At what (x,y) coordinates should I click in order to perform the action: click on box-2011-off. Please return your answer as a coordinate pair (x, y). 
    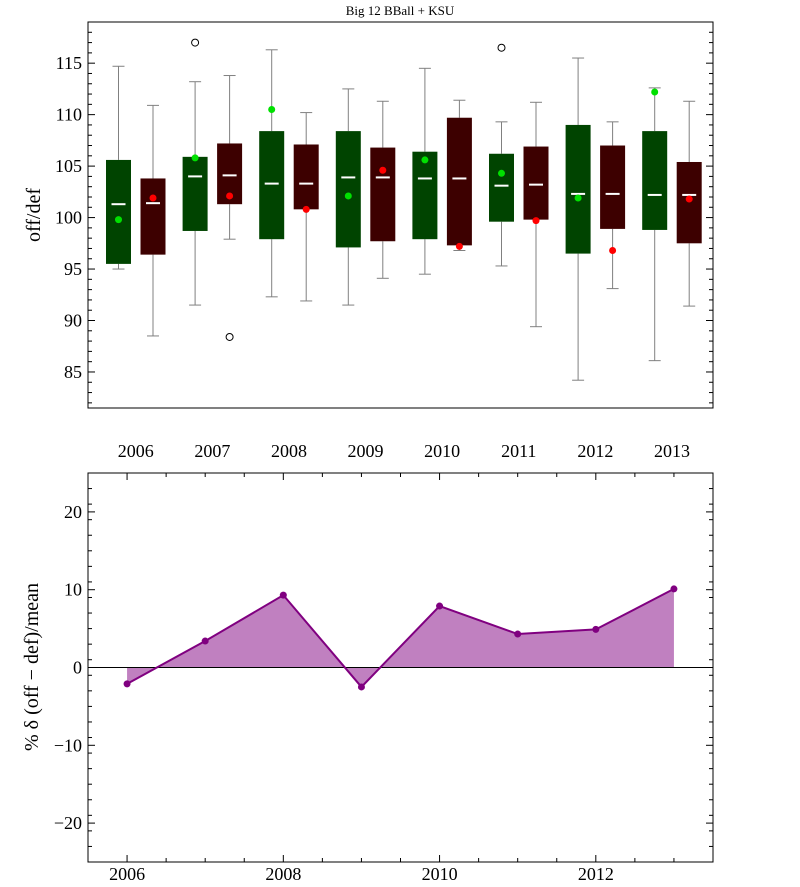
    Looking at the image, I should click on (501, 155).